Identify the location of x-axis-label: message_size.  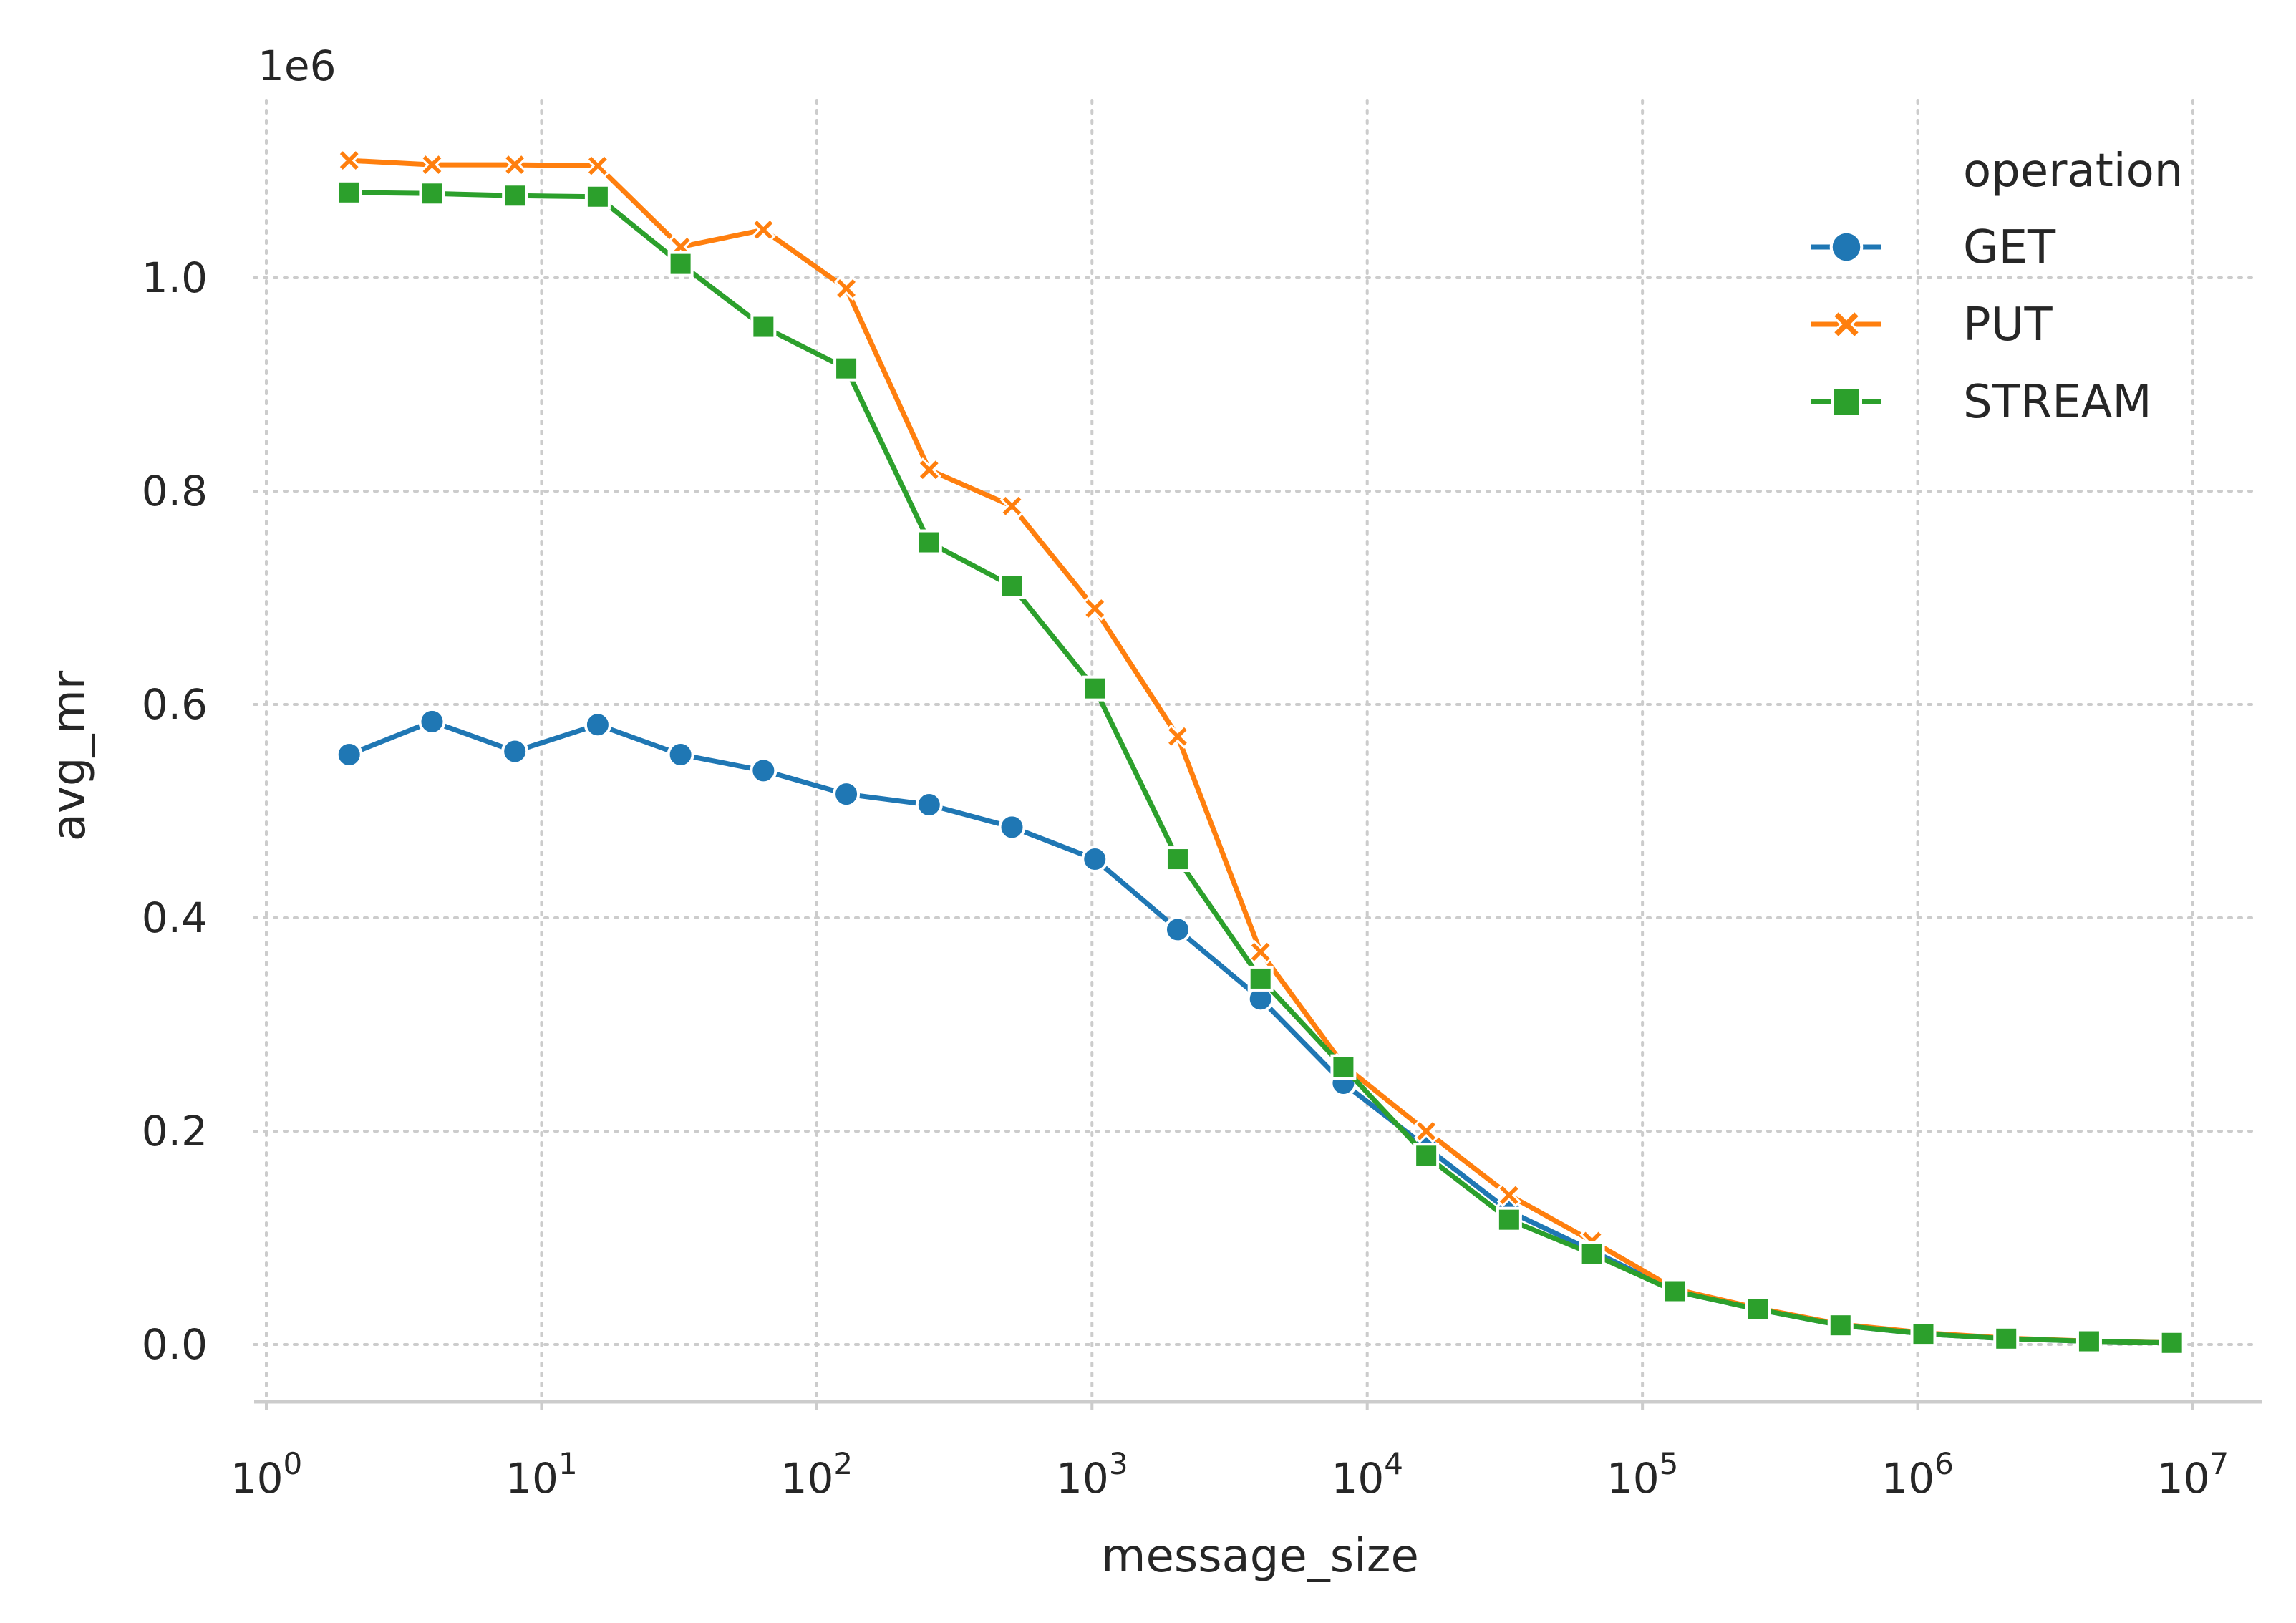
(1260, 1557).